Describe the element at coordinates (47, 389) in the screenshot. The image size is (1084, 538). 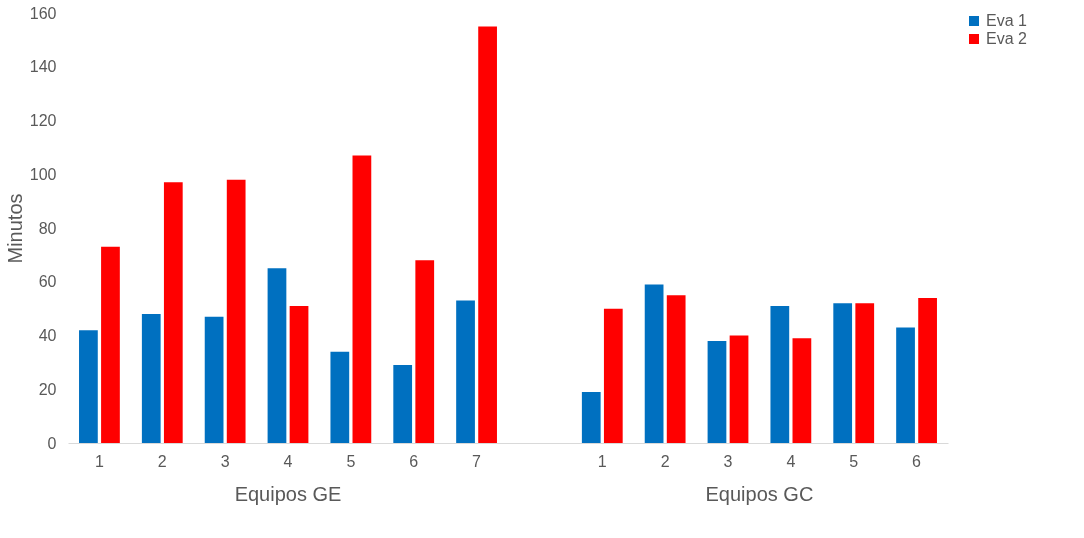
I see `y-tick-label: 20` at that location.